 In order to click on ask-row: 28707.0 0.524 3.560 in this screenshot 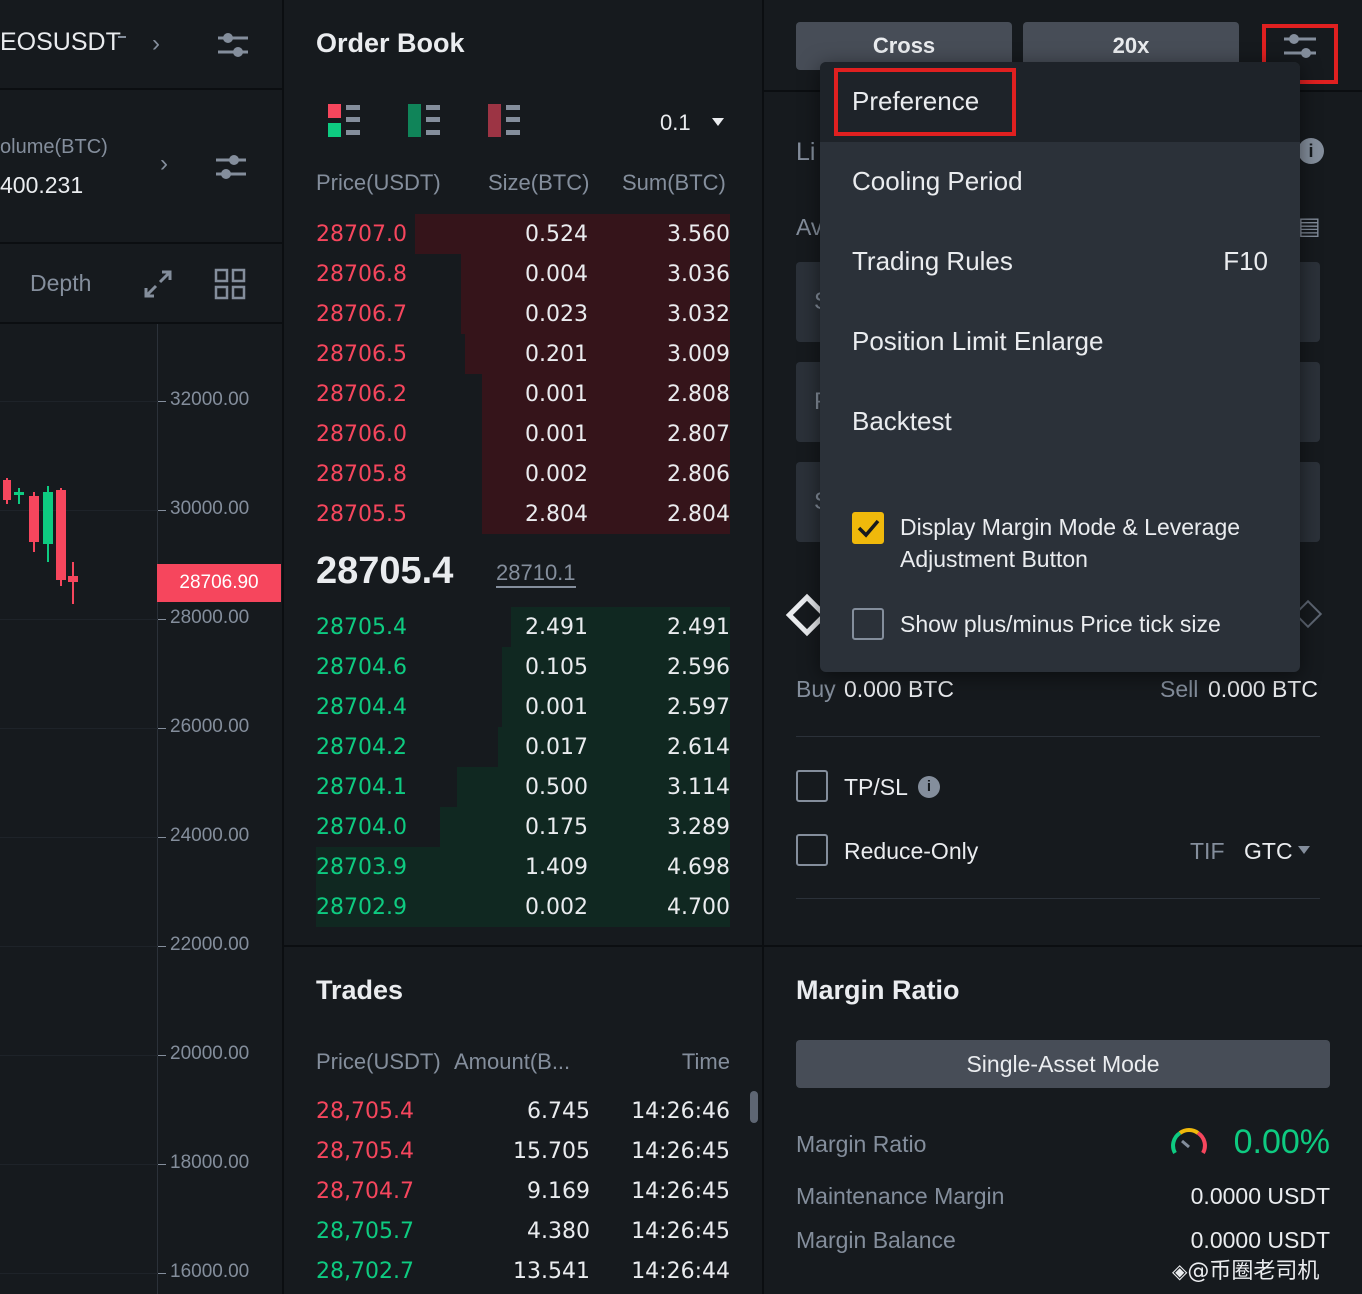, I will do `click(523, 234)`.